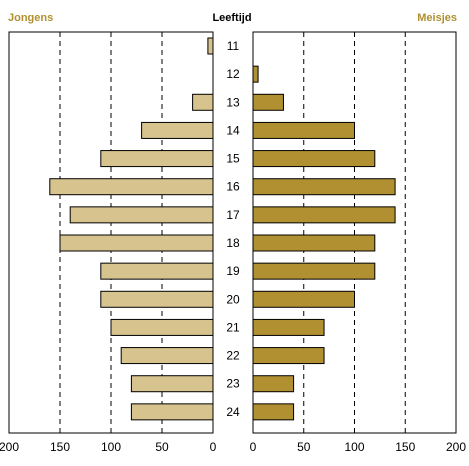 The image size is (469, 466). What do you see at coordinates (213, 447) in the screenshot?
I see `tick-label-left: 0` at bounding box center [213, 447].